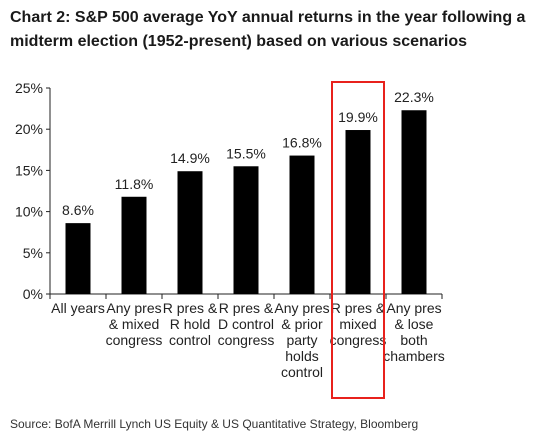 The width and height of the screenshot is (544, 445). Describe the element at coordinates (302, 324) in the screenshot. I see `category-label-line: & prior` at that location.